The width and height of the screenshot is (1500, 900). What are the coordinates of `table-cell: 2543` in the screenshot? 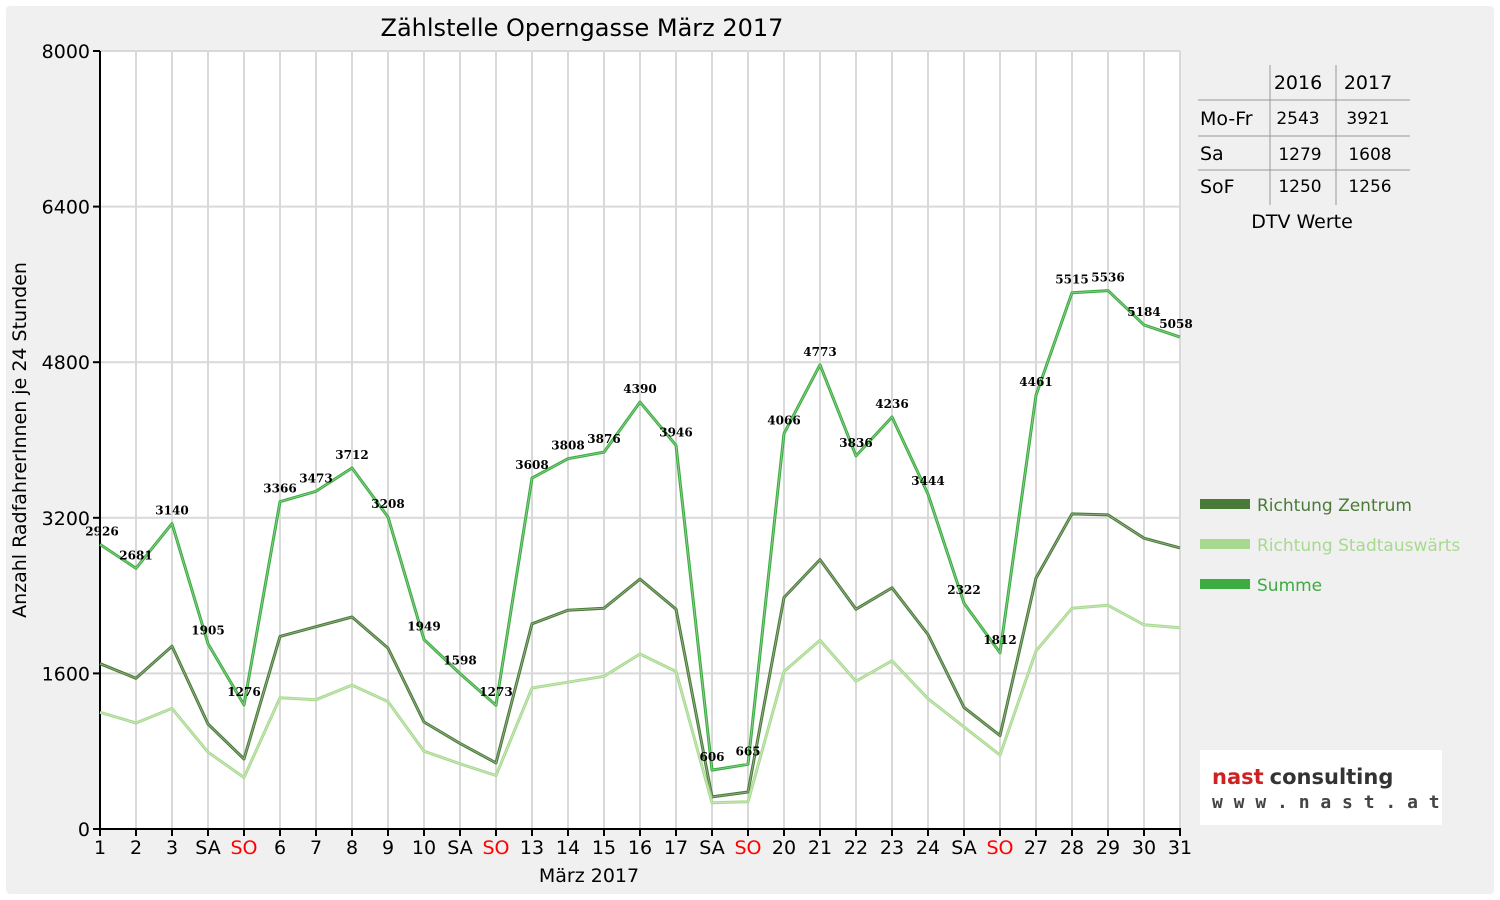 It's located at (1297, 119).